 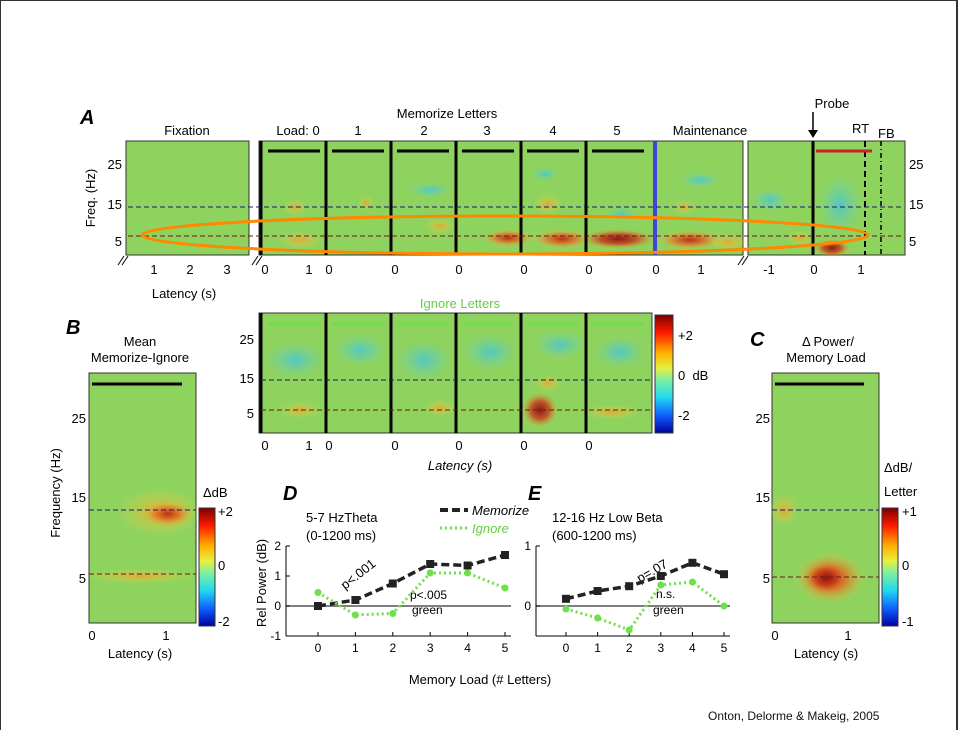 I want to click on ignore-xtick-0: 0, so click(x=264, y=445).